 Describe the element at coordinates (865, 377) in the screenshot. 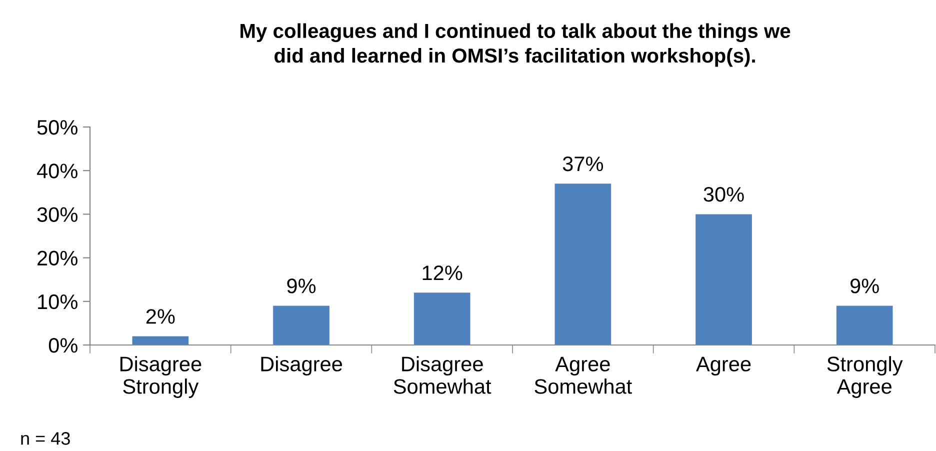

I see `x-tick-label: Strongly Agree` at that location.